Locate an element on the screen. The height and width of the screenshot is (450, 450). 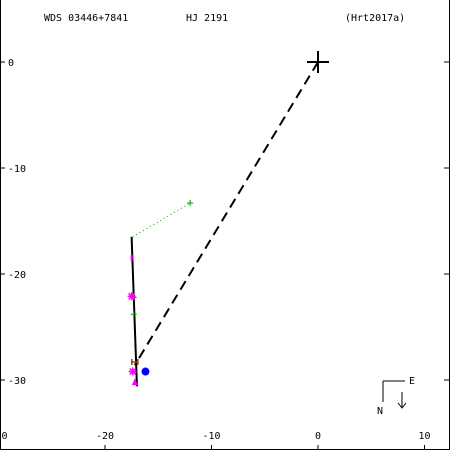
x-tick-label: -10 is located at coordinates (211, 436).